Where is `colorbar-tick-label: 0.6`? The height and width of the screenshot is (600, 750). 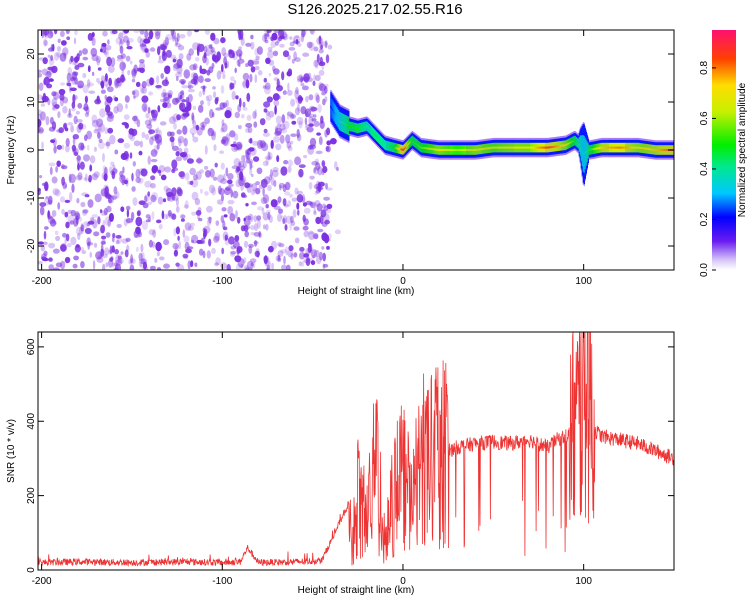 colorbar-tick-label: 0.6 is located at coordinates (704, 118).